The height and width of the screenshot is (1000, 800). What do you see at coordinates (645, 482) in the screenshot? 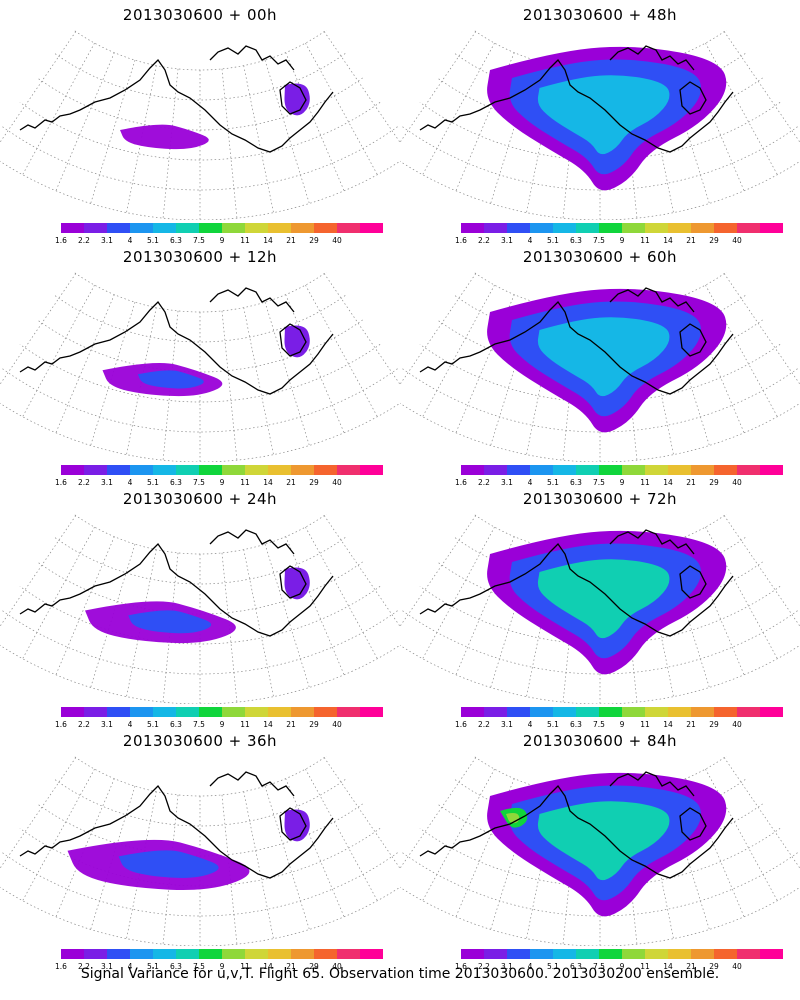
I see `colorbar-tick-label: 11` at bounding box center [645, 482].